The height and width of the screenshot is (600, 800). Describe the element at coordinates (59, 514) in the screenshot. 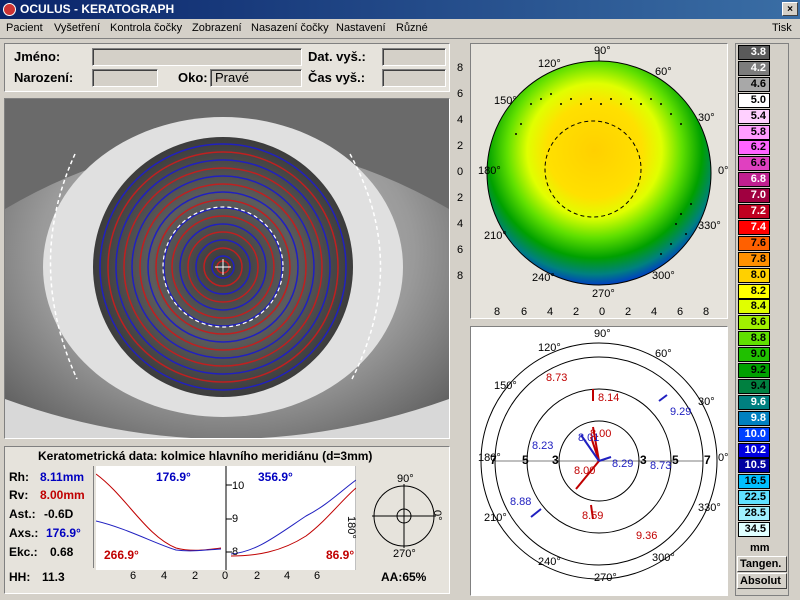

I see `ast-value: -0.6D` at that location.